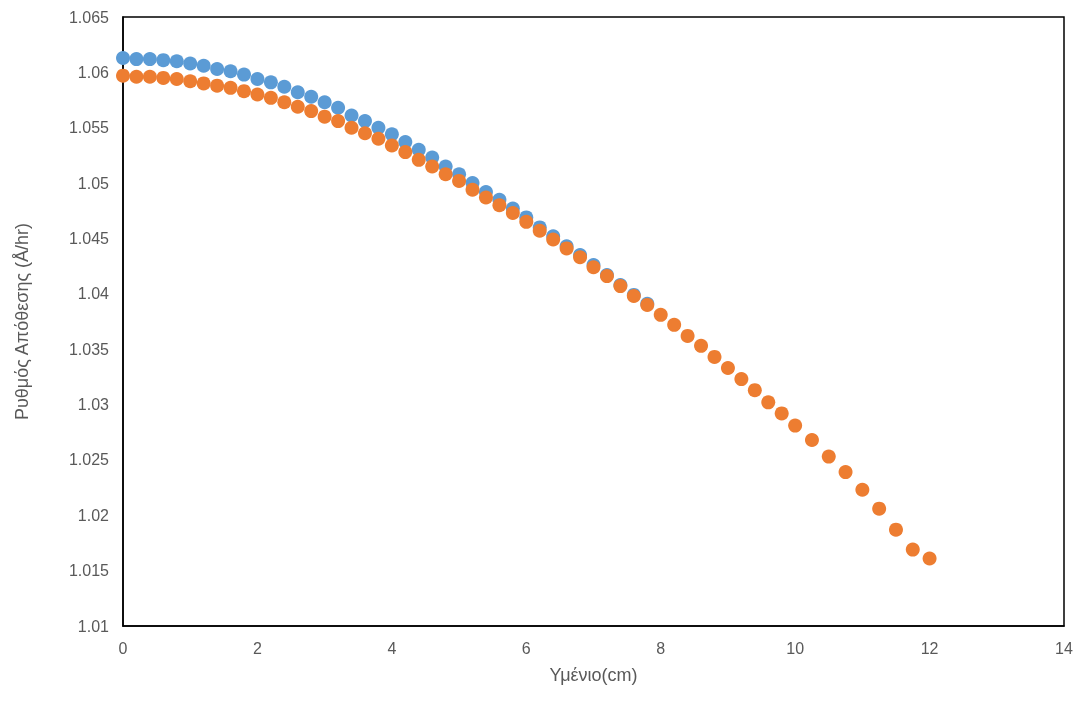 Image resolution: width=1085 pixels, height=710 pixels. I want to click on y-tick-label: 1.03, so click(93, 405).